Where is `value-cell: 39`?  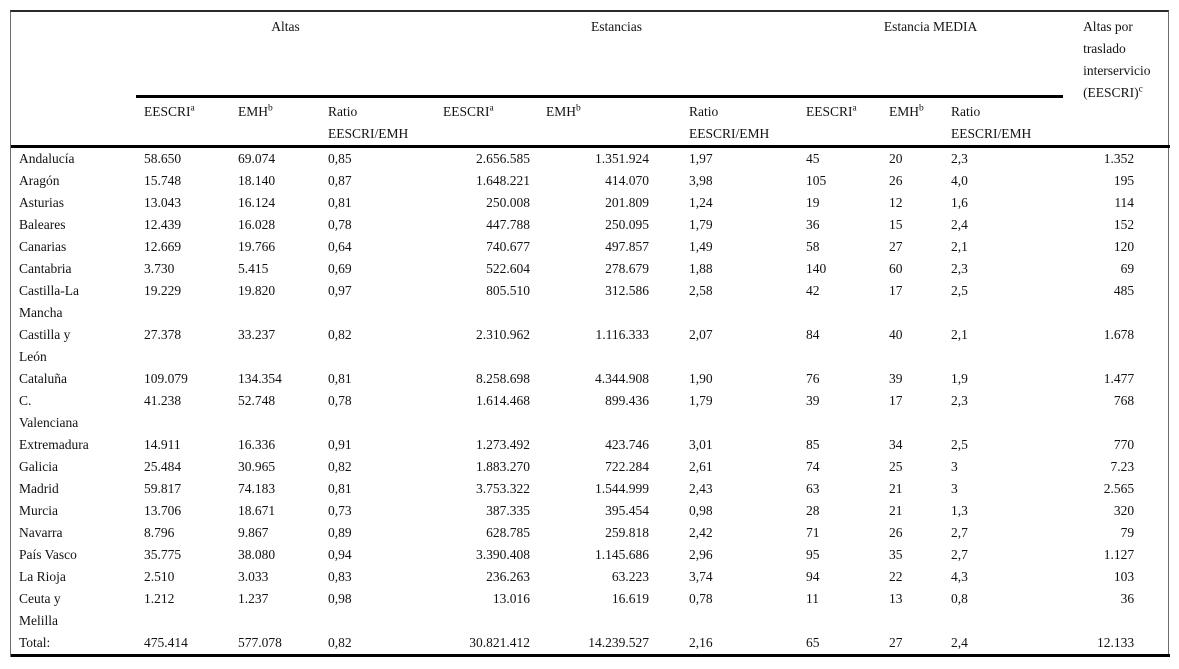 value-cell: 39 is located at coordinates (896, 378).